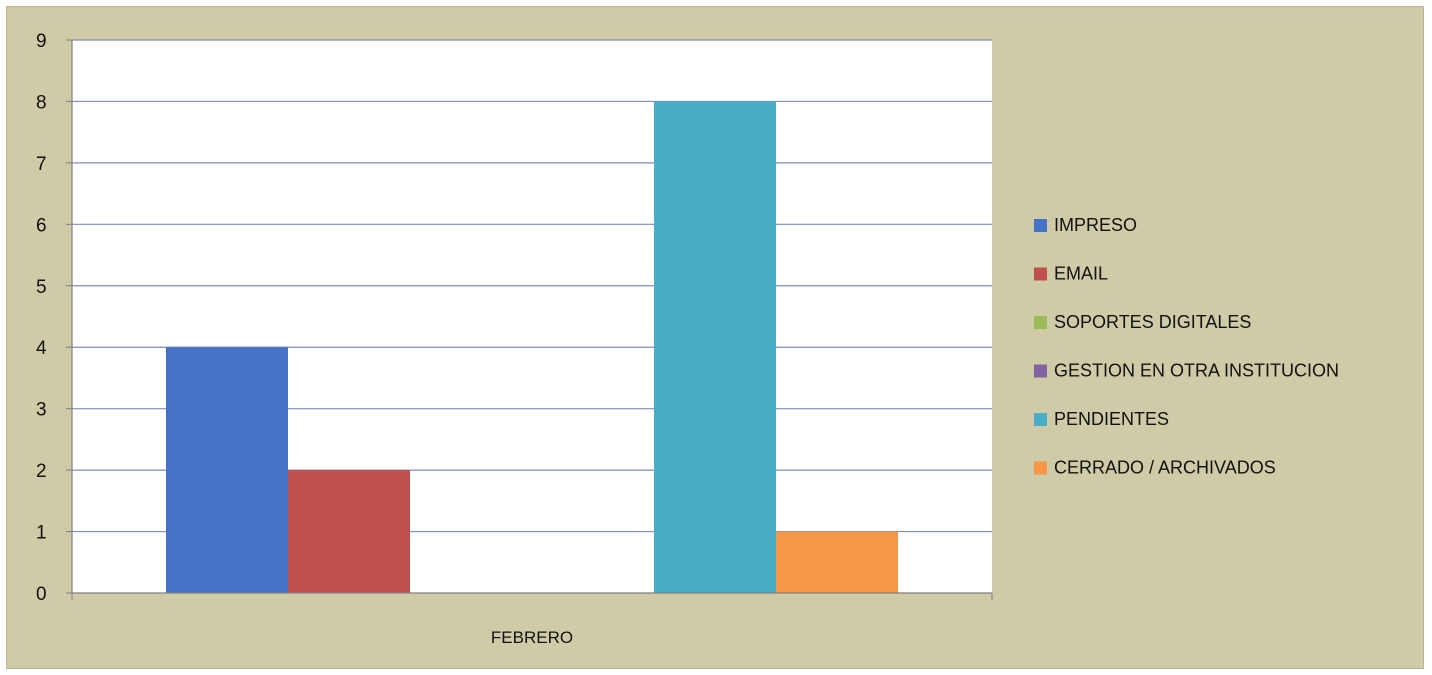 The height and width of the screenshot is (675, 1432). What do you see at coordinates (837, 562) in the screenshot?
I see `bar-cerrado-archivados` at bounding box center [837, 562].